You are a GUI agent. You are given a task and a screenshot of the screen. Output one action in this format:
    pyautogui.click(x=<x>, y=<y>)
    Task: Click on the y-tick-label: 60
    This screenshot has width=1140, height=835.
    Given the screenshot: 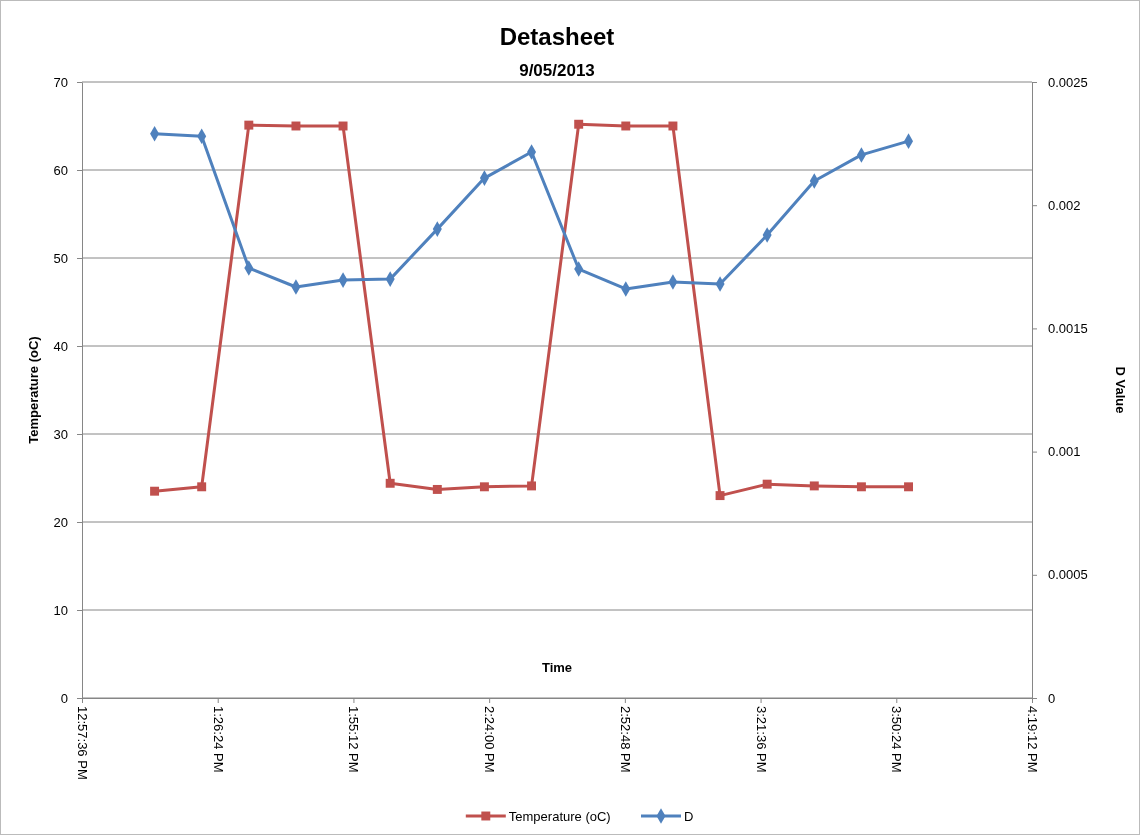 What is the action you would take?
    pyautogui.click(x=60, y=170)
    